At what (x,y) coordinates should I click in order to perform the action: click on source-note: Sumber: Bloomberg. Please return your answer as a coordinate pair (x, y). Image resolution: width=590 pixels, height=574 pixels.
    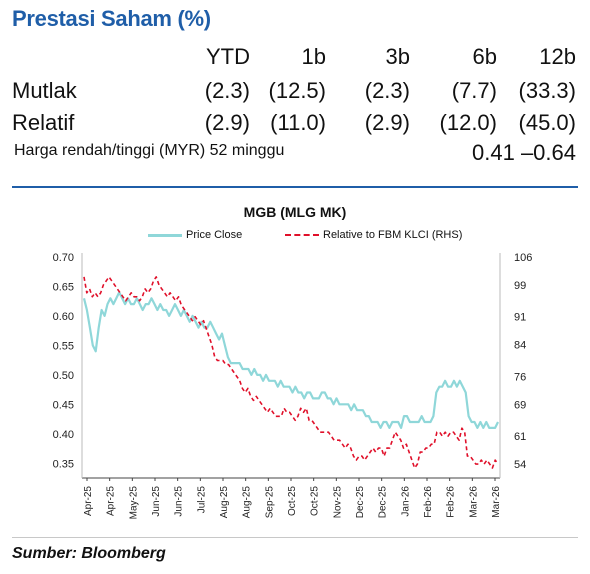
    Looking at the image, I should click on (89, 553).